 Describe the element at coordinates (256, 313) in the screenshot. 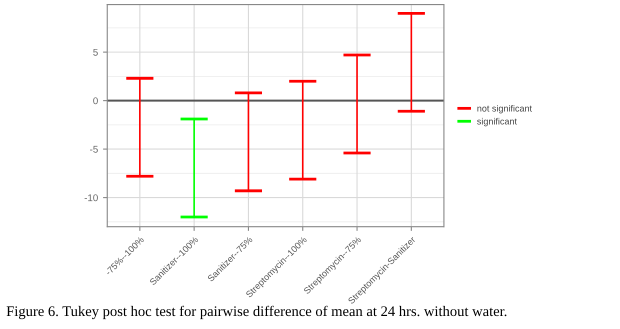

I see `caption: Figure 6. Tukey post hoc test for pairwise difference of mean at 24 hrs. without water.` at that location.